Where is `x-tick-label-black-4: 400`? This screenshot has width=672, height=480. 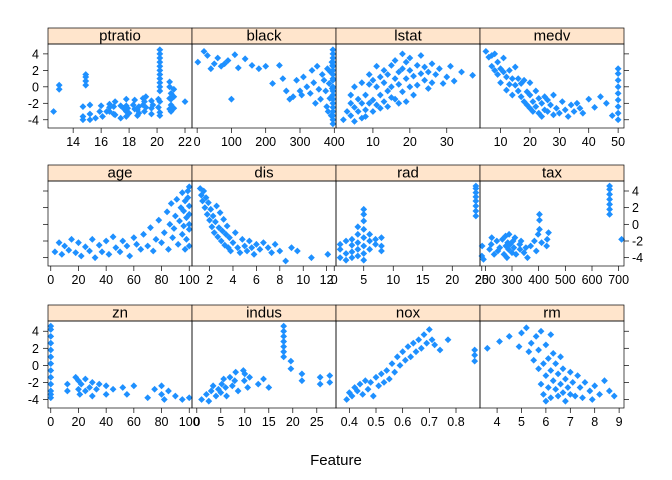 x-tick-label-black-4: 400 is located at coordinates (334, 142).